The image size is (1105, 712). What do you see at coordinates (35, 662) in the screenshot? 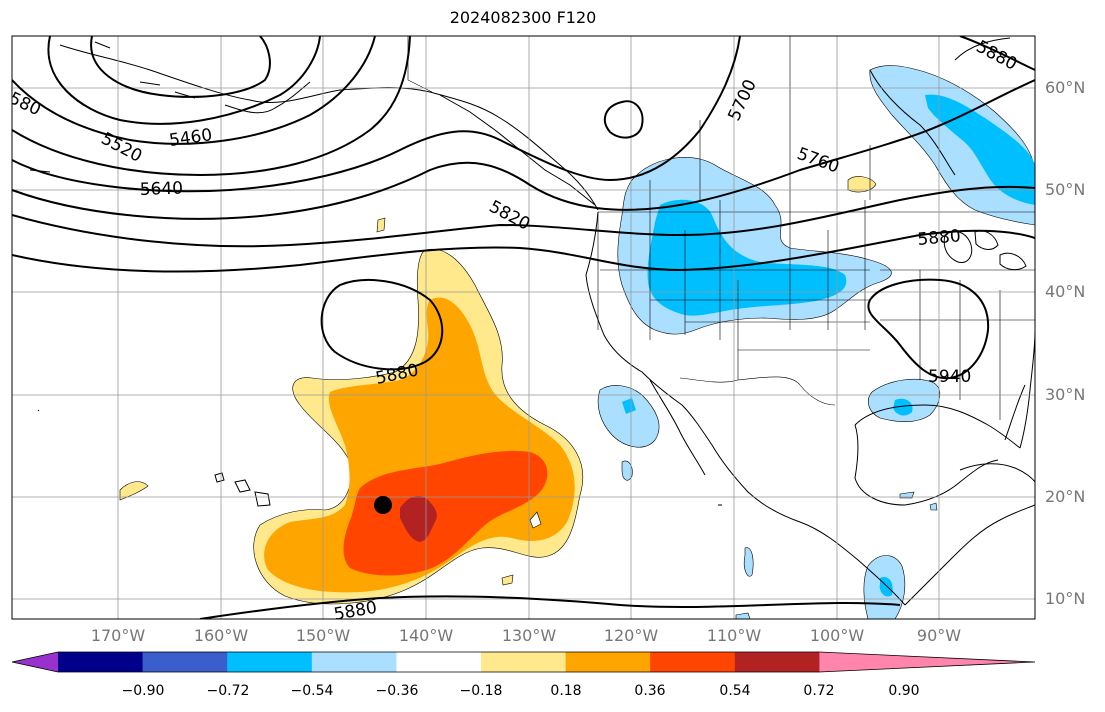
I see `colorbar-extend-low` at bounding box center [35, 662].